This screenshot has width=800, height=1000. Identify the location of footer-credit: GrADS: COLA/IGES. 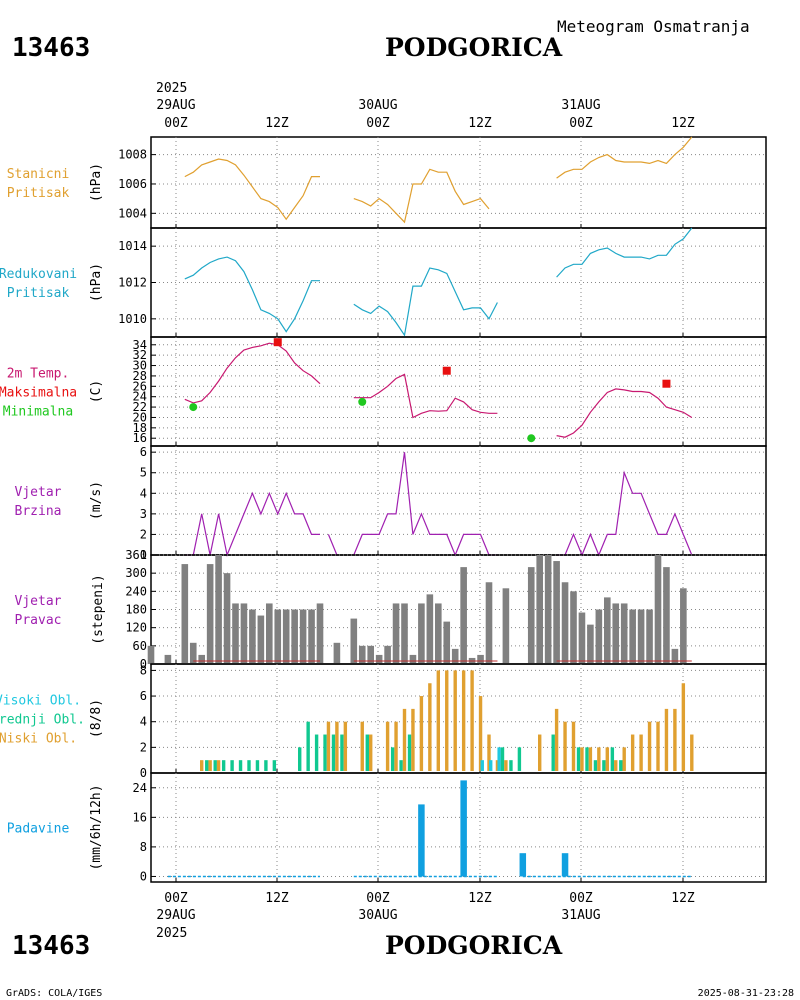
(54, 993).